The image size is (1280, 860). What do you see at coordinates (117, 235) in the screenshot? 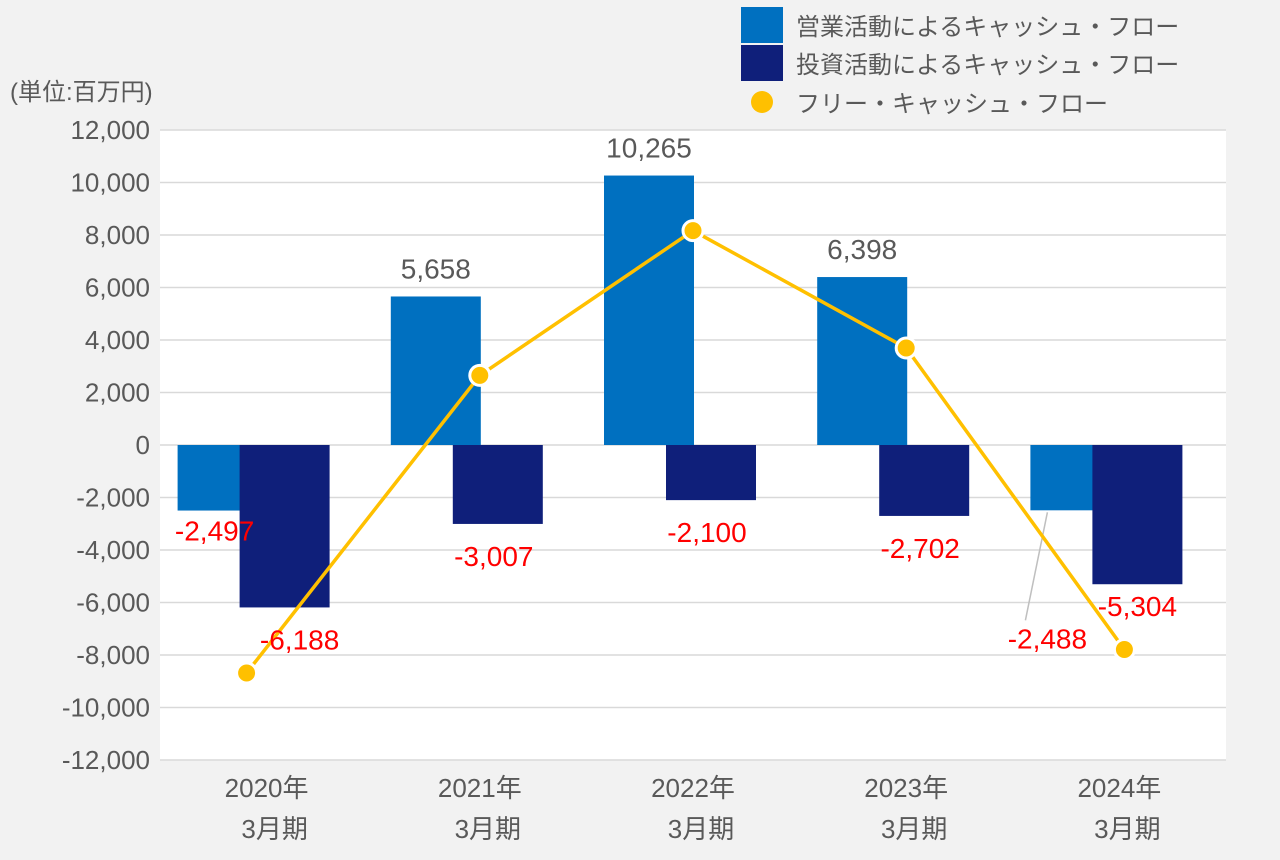
I see `y-tick-label: 8,000` at bounding box center [117, 235].